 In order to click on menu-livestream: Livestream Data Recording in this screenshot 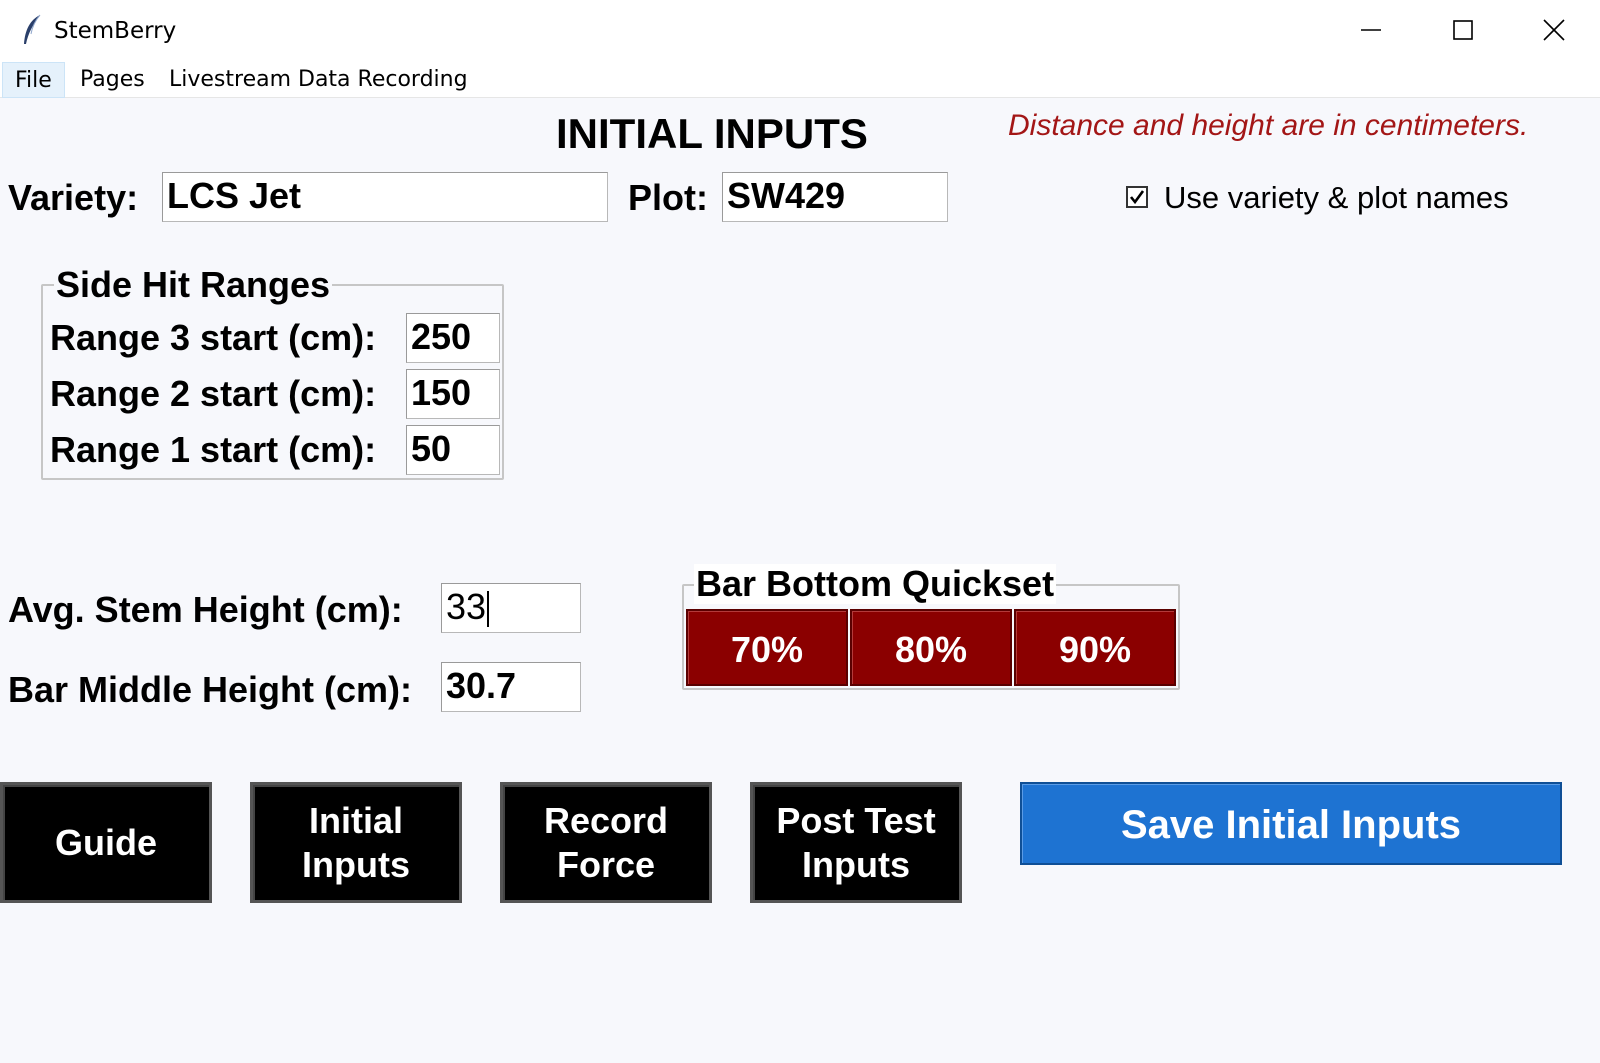, I will do `click(318, 79)`.